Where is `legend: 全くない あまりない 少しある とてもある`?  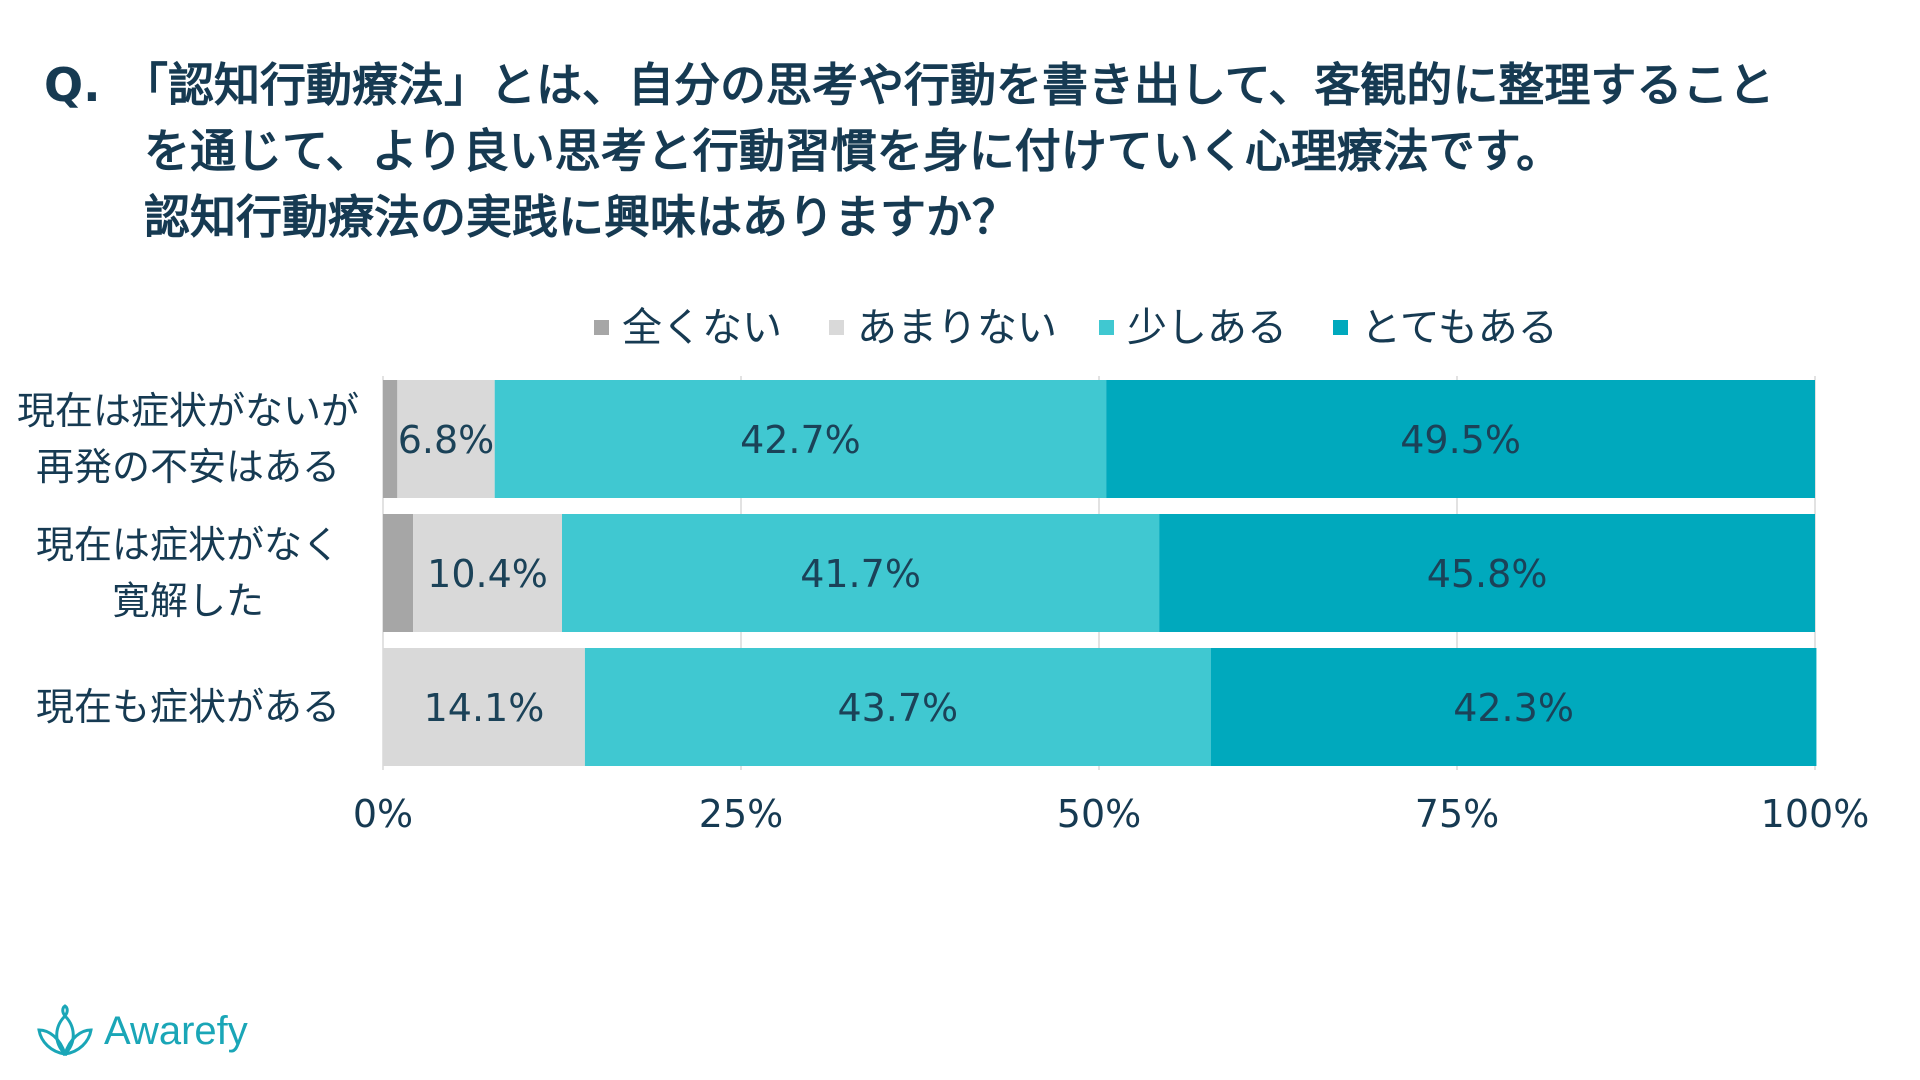 legend: 全くない あまりない 少しある とてもある is located at coordinates (1076, 328).